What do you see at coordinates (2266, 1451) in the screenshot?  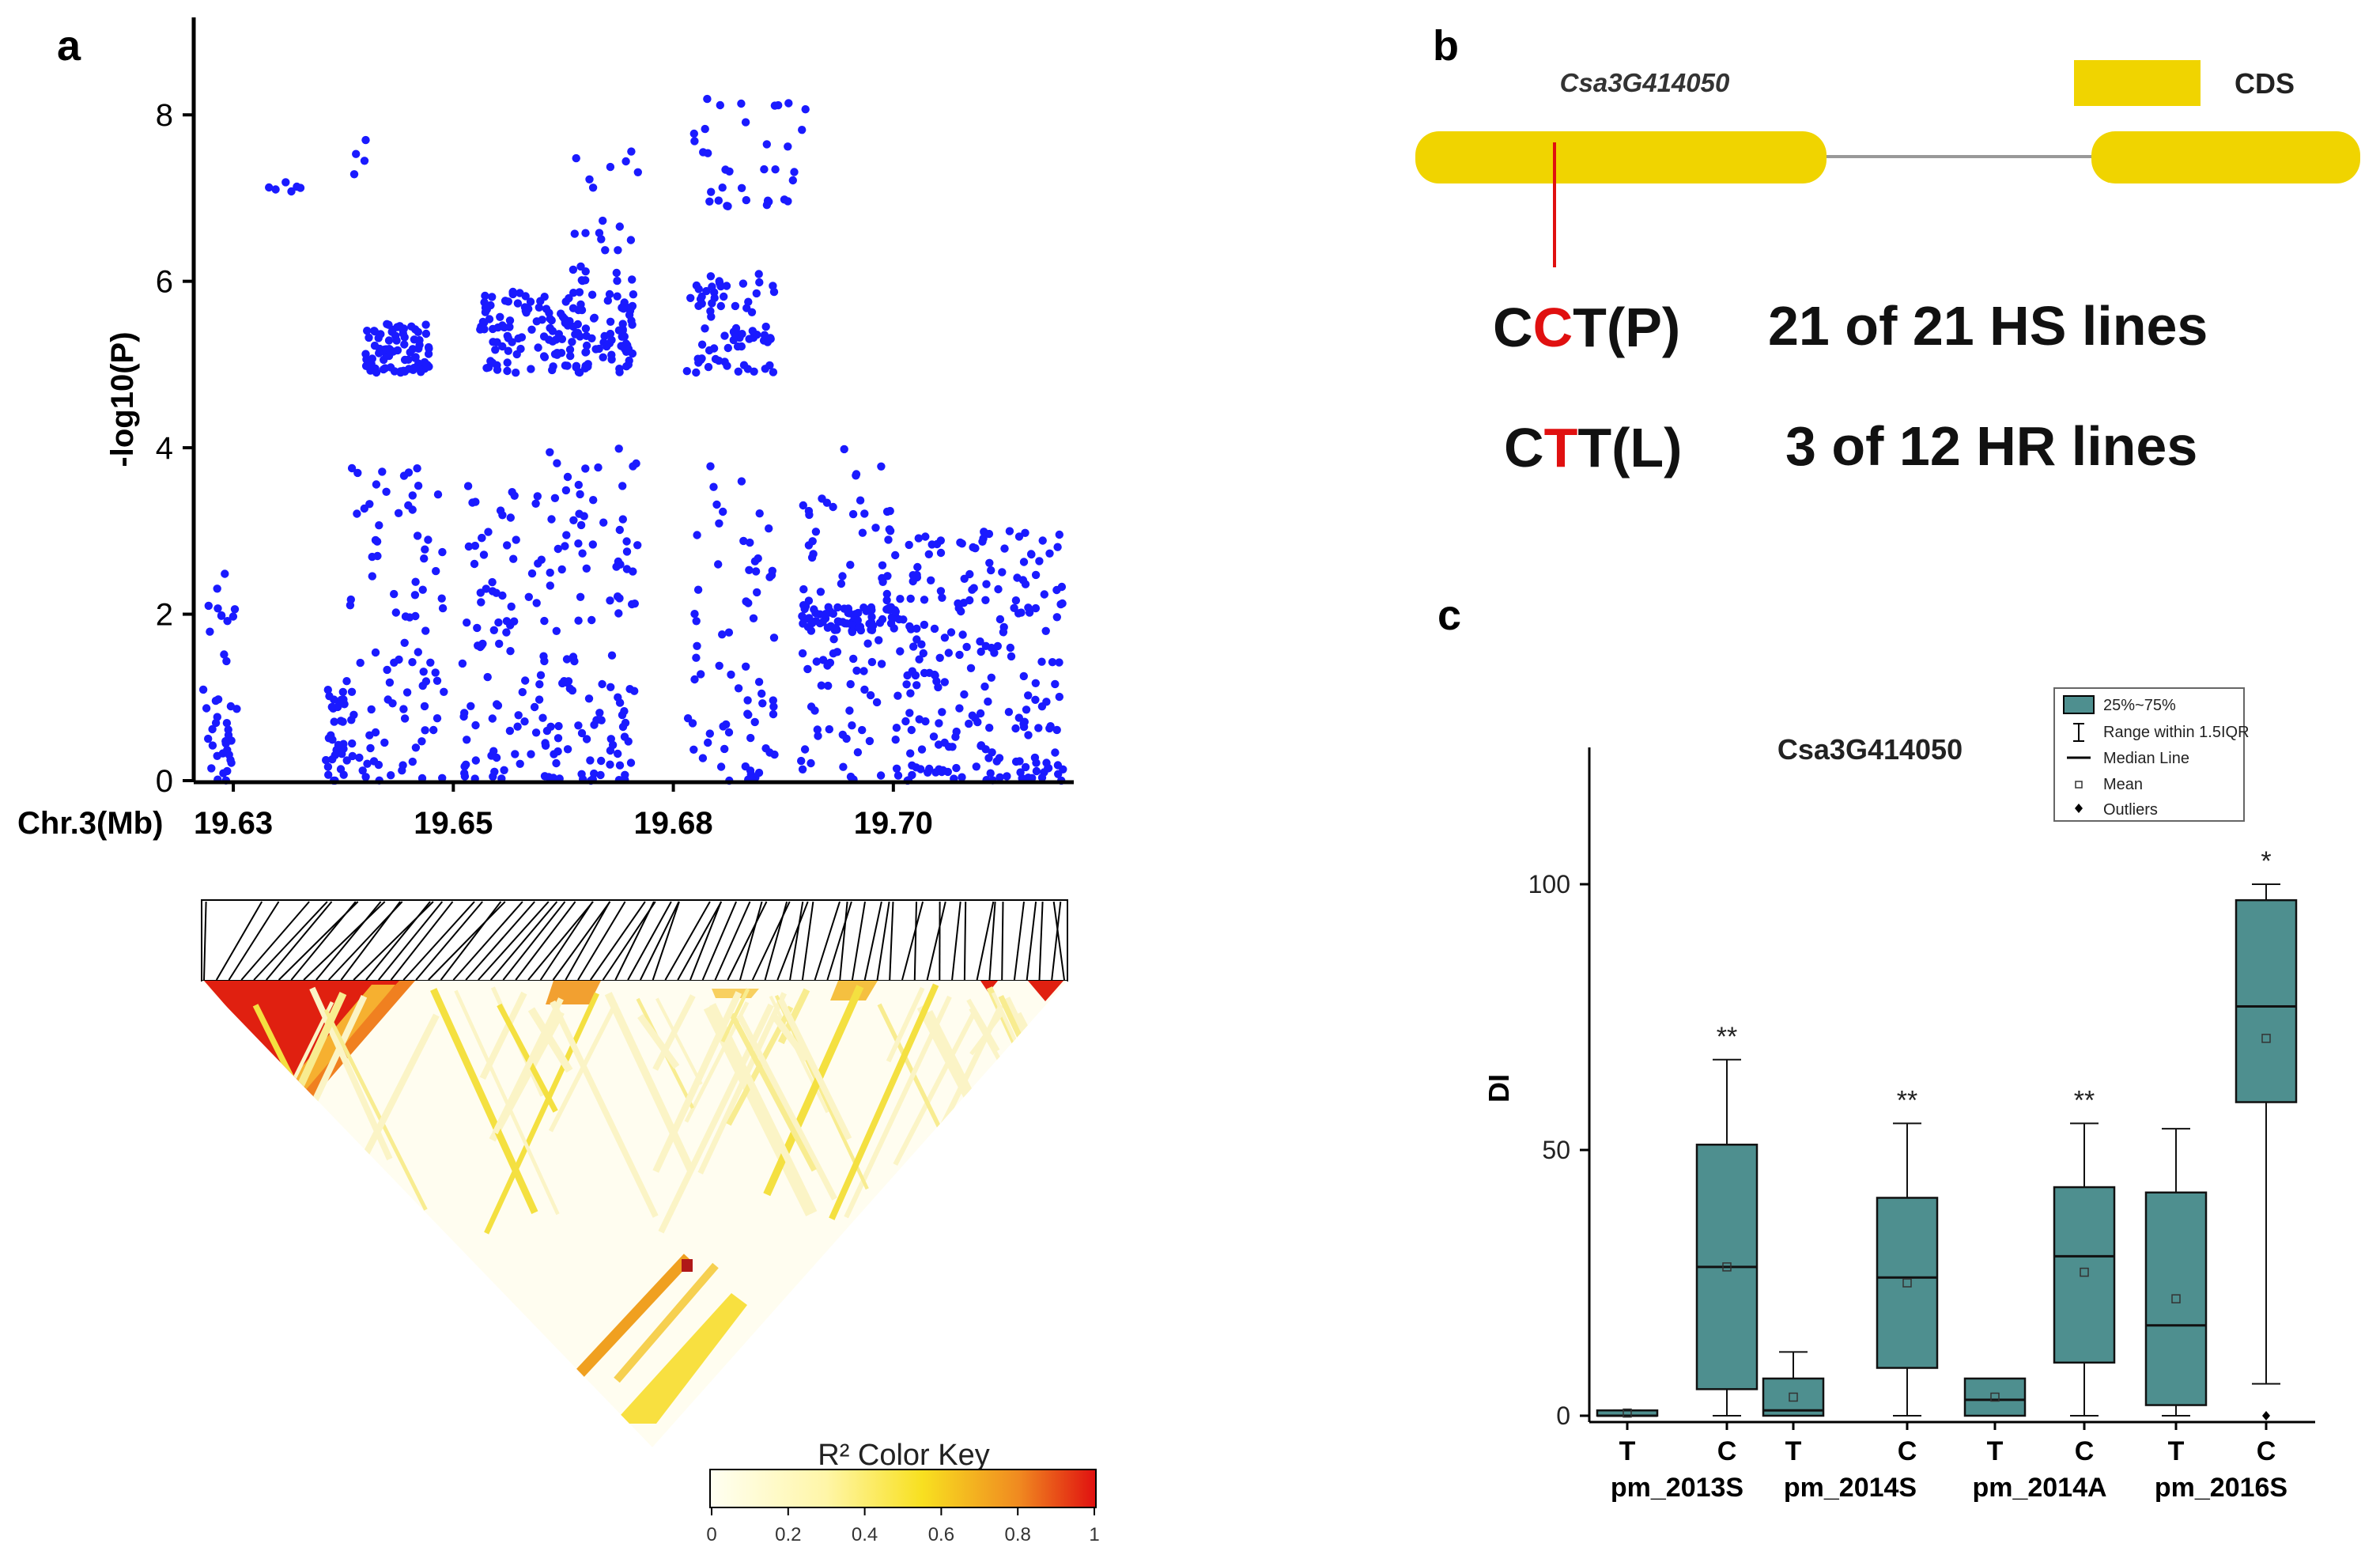 I see `box-category-label: C` at bounding box center [2266, 1451].